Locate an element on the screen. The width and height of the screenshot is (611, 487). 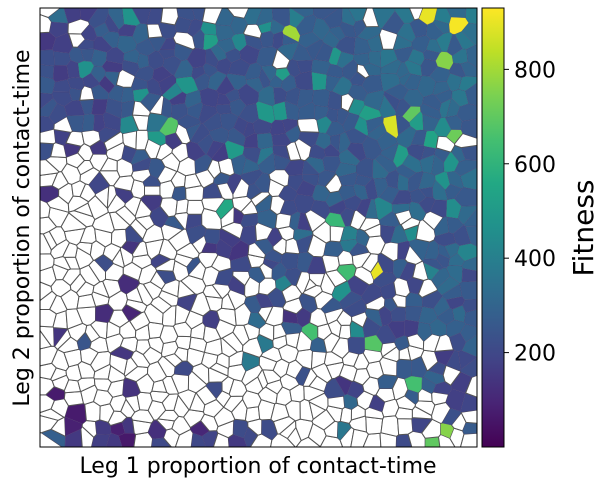
colorbar-tick-label: 400 is located at coordinates (535, 259).